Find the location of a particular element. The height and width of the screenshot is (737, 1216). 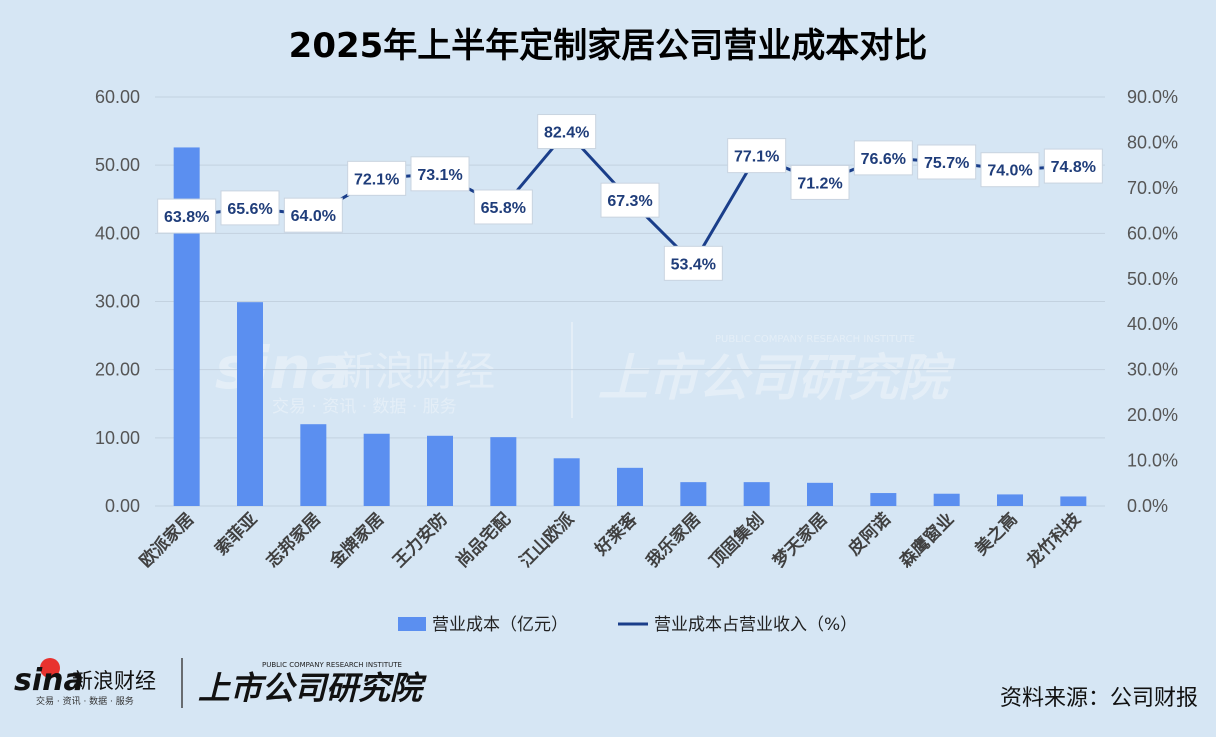

left-tick-label: 20.00 is located at coordinates (117, 370).